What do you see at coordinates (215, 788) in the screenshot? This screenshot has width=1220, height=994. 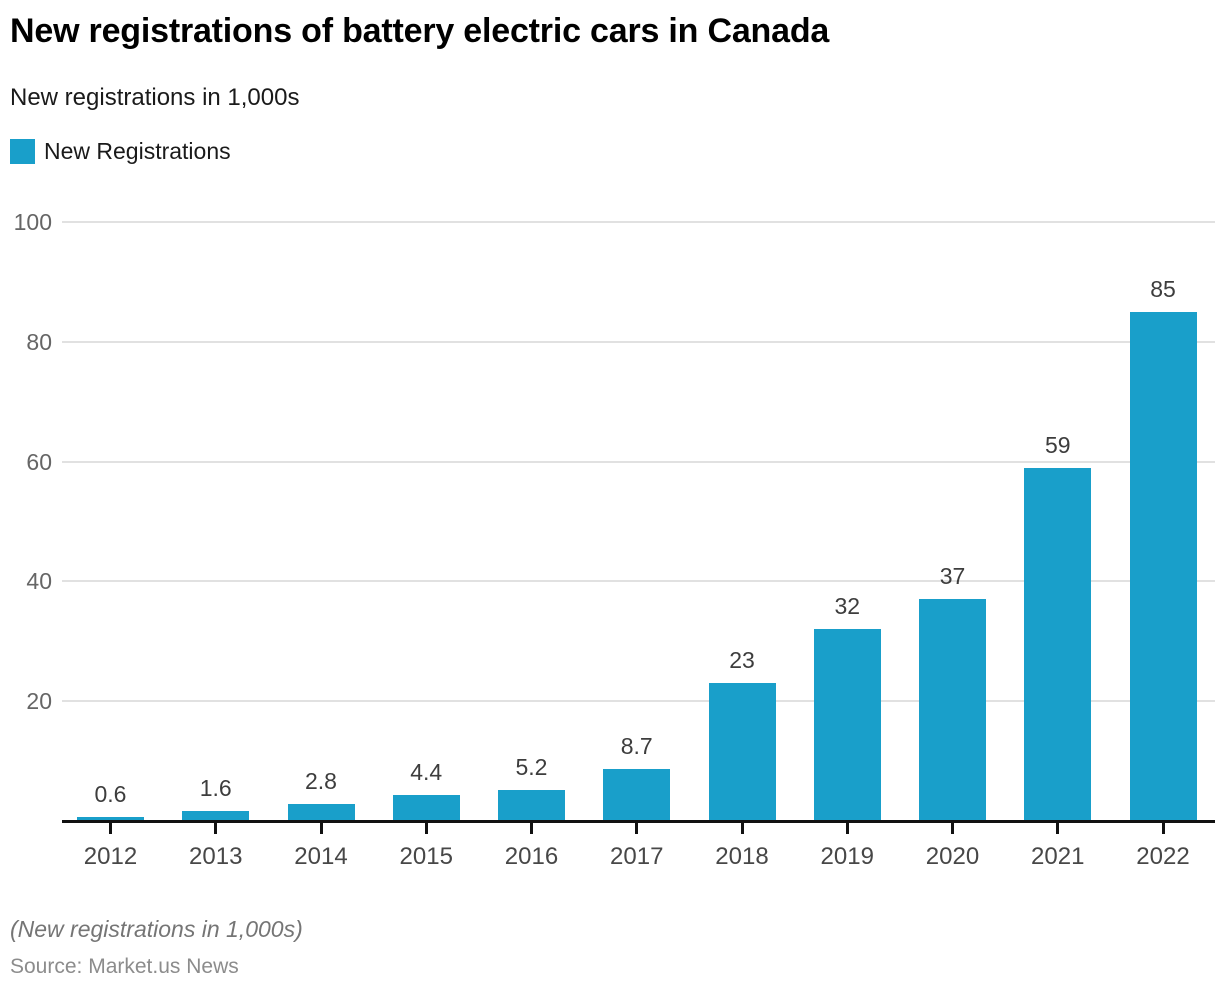 I see `bar-value-label: 1.6` at bounding box center [215, 788].